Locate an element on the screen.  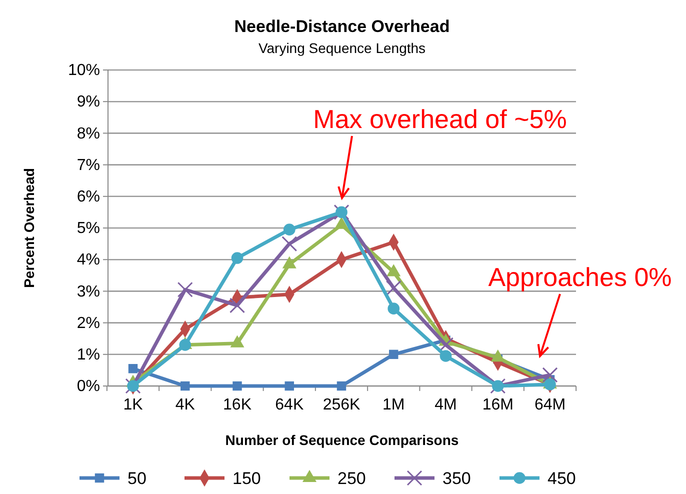
y-tick-label: 0% is located at coordinates (88, 387).